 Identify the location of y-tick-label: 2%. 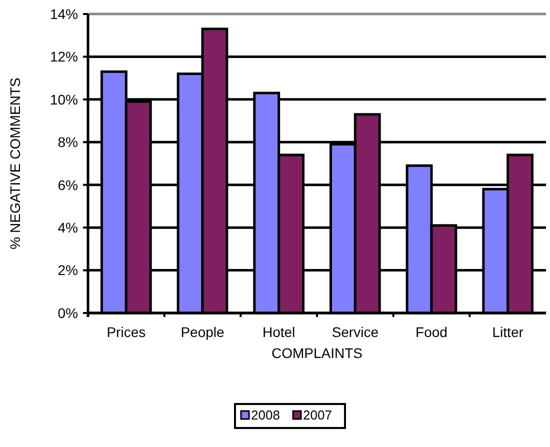
(68, 270).